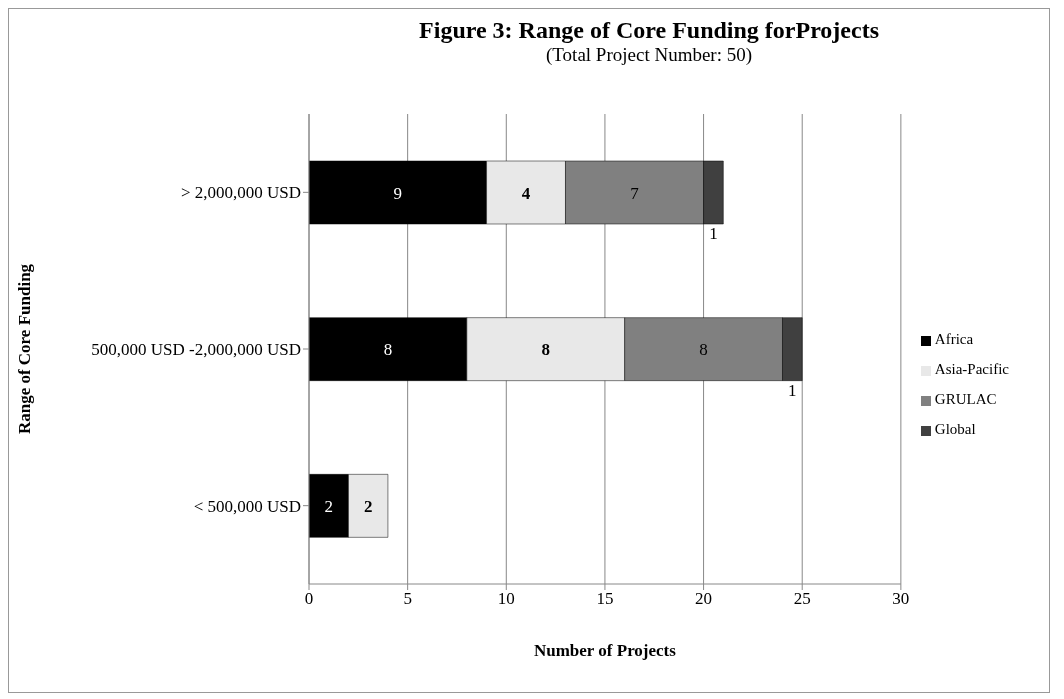  I want to click on y-tick-label: > 2,000,000 USD, so click(240, 193).